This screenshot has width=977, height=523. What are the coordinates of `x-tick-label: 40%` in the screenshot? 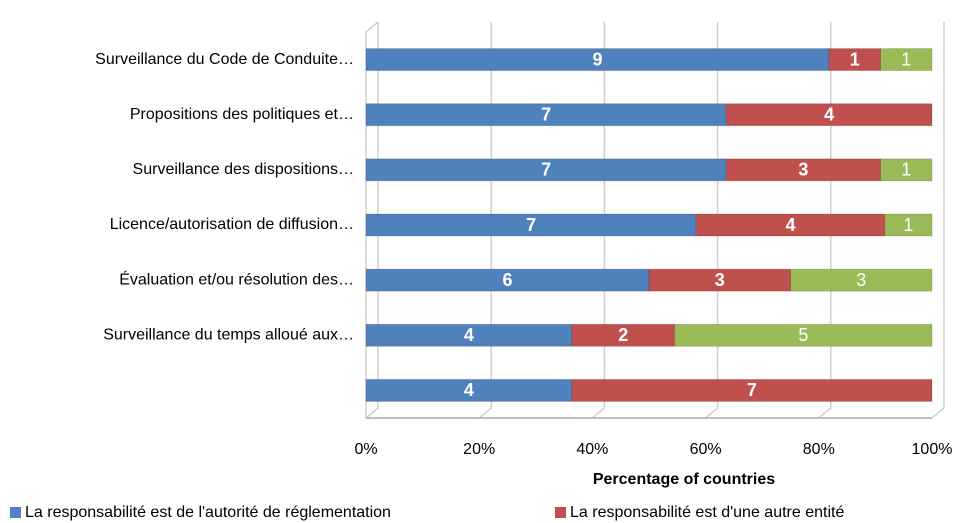 It's located at (592, 449).